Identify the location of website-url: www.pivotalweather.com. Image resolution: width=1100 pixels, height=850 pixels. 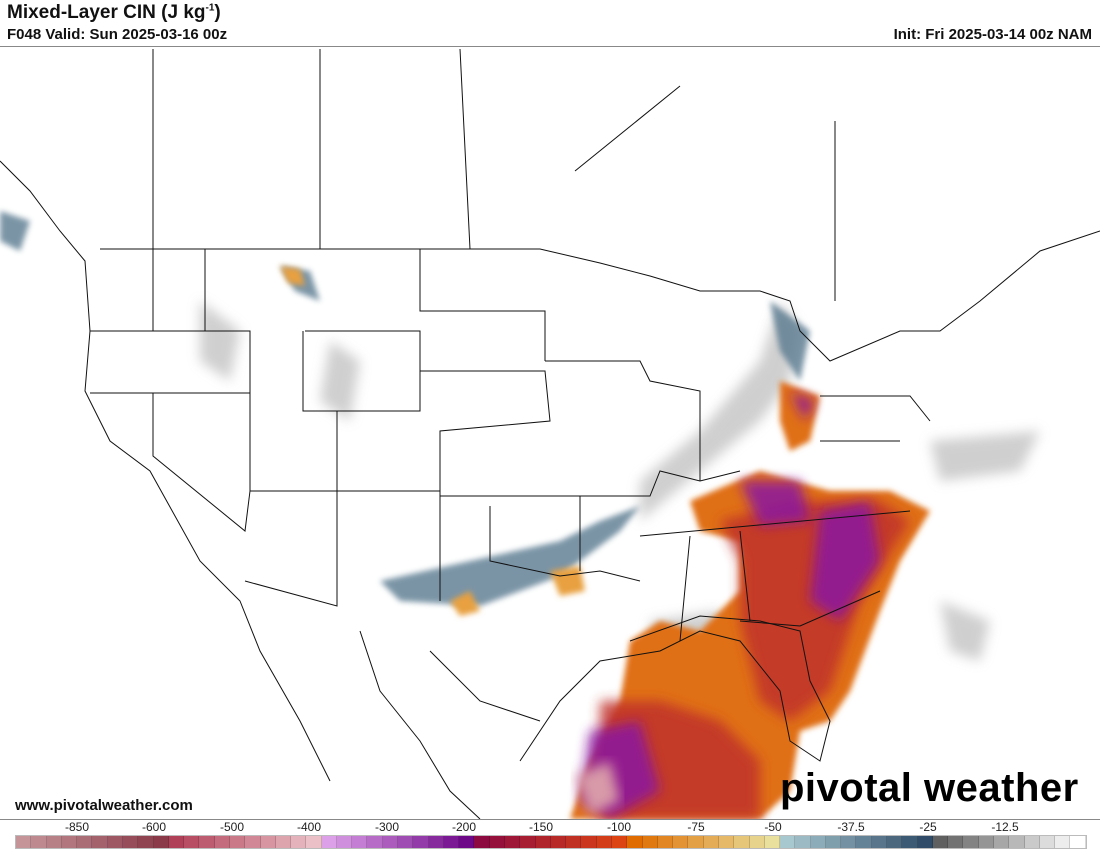
(104, 805).